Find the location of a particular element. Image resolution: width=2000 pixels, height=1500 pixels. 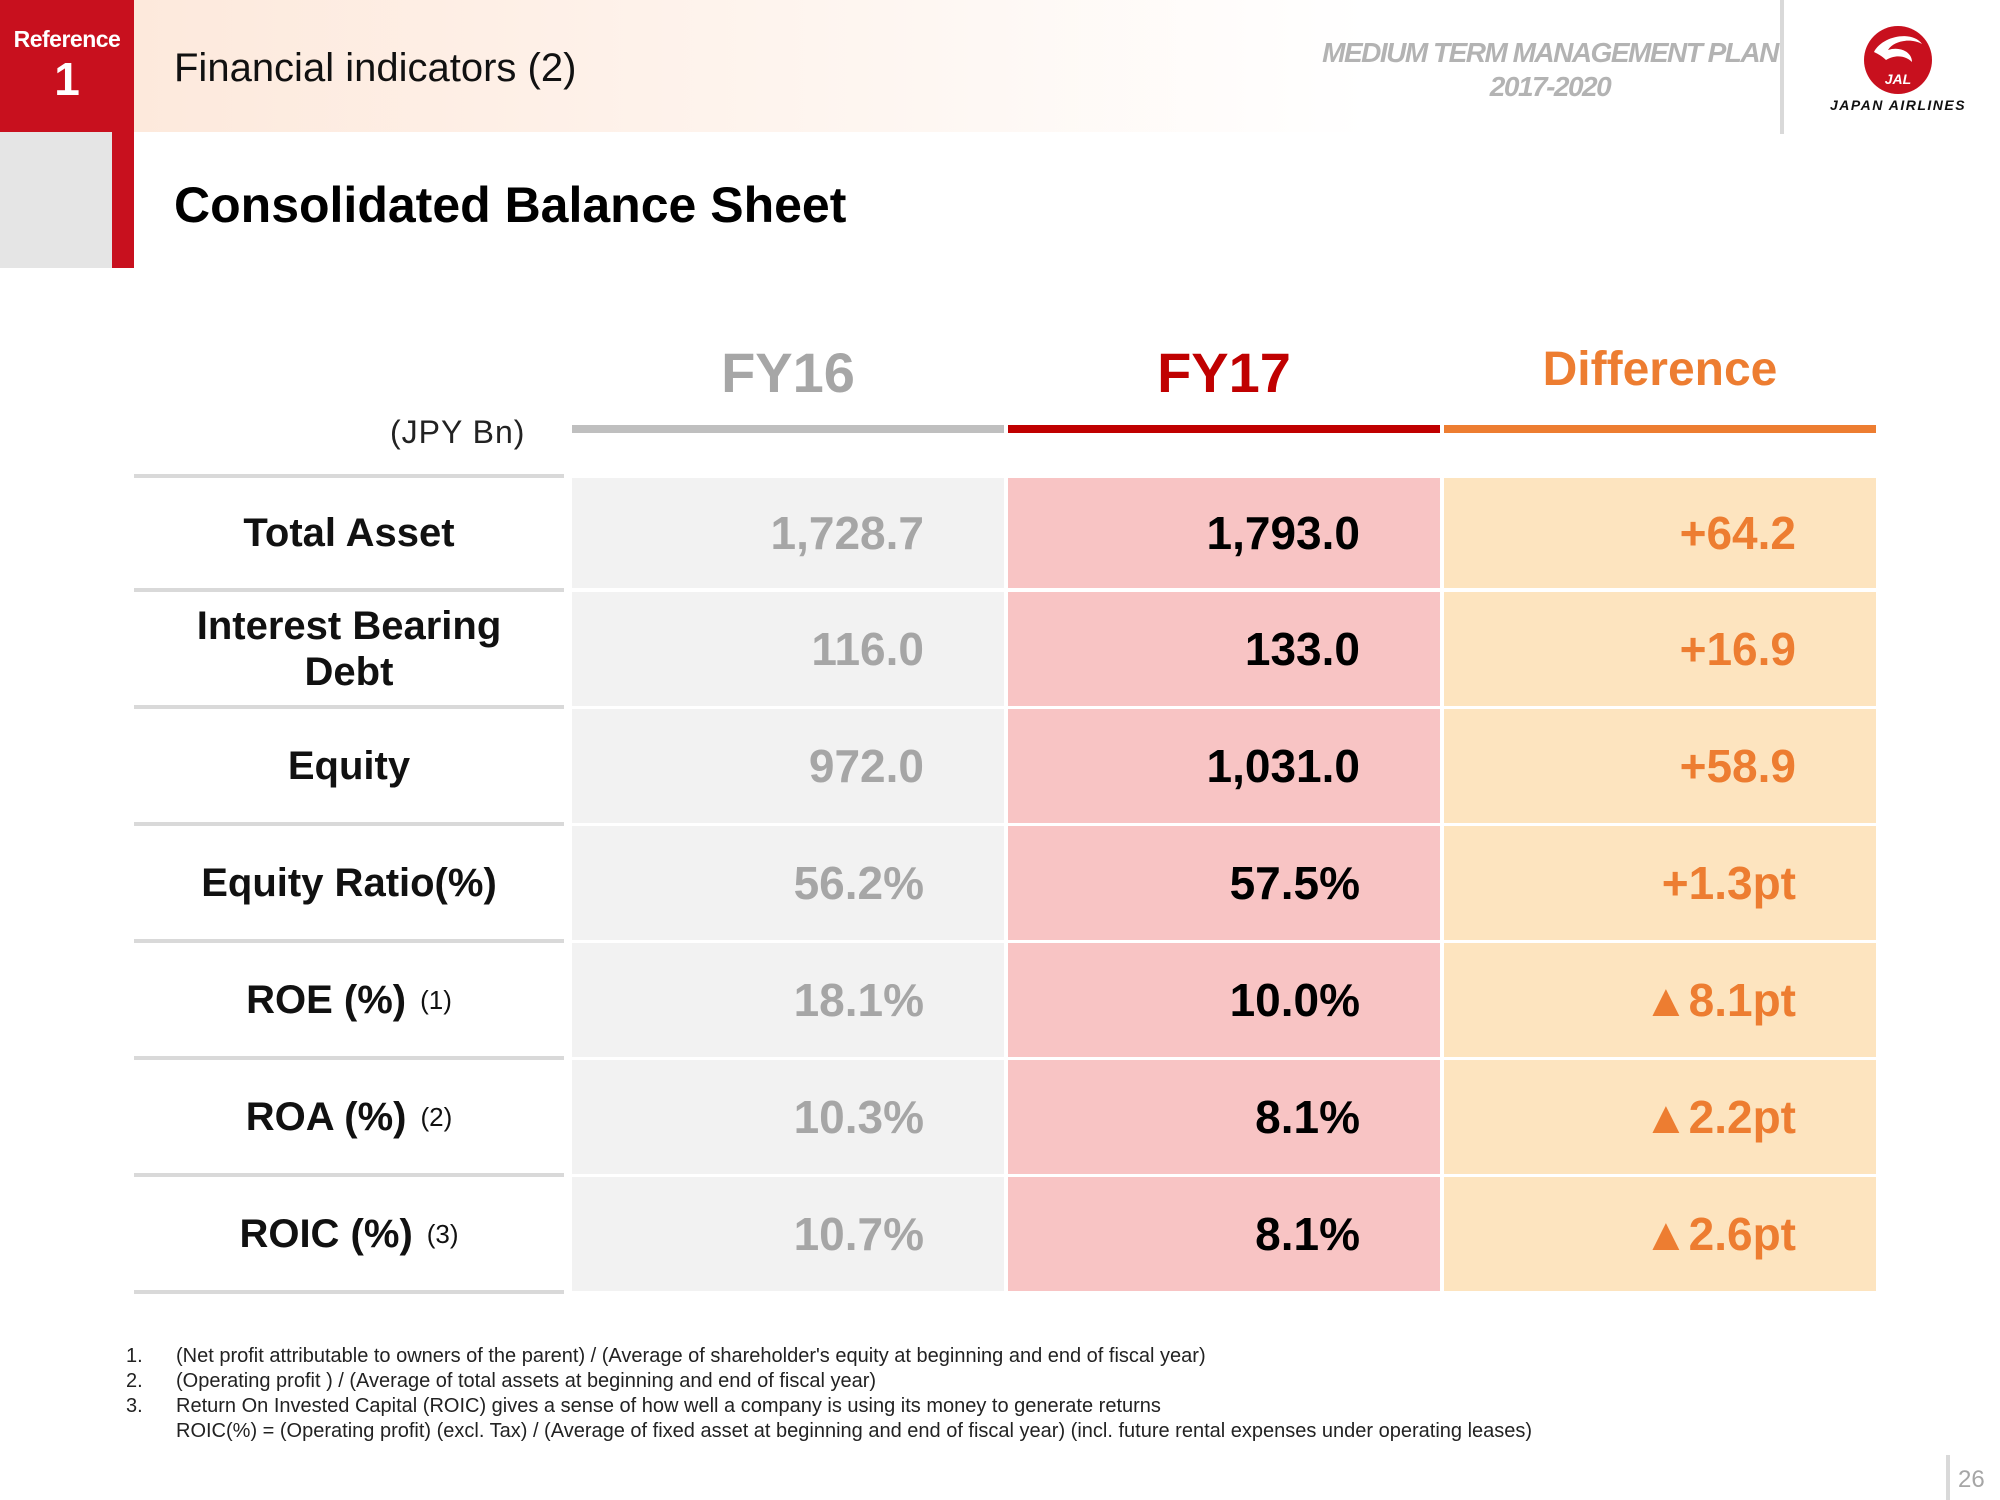

column-bar-fy16 is located at coordinates (788, 429).